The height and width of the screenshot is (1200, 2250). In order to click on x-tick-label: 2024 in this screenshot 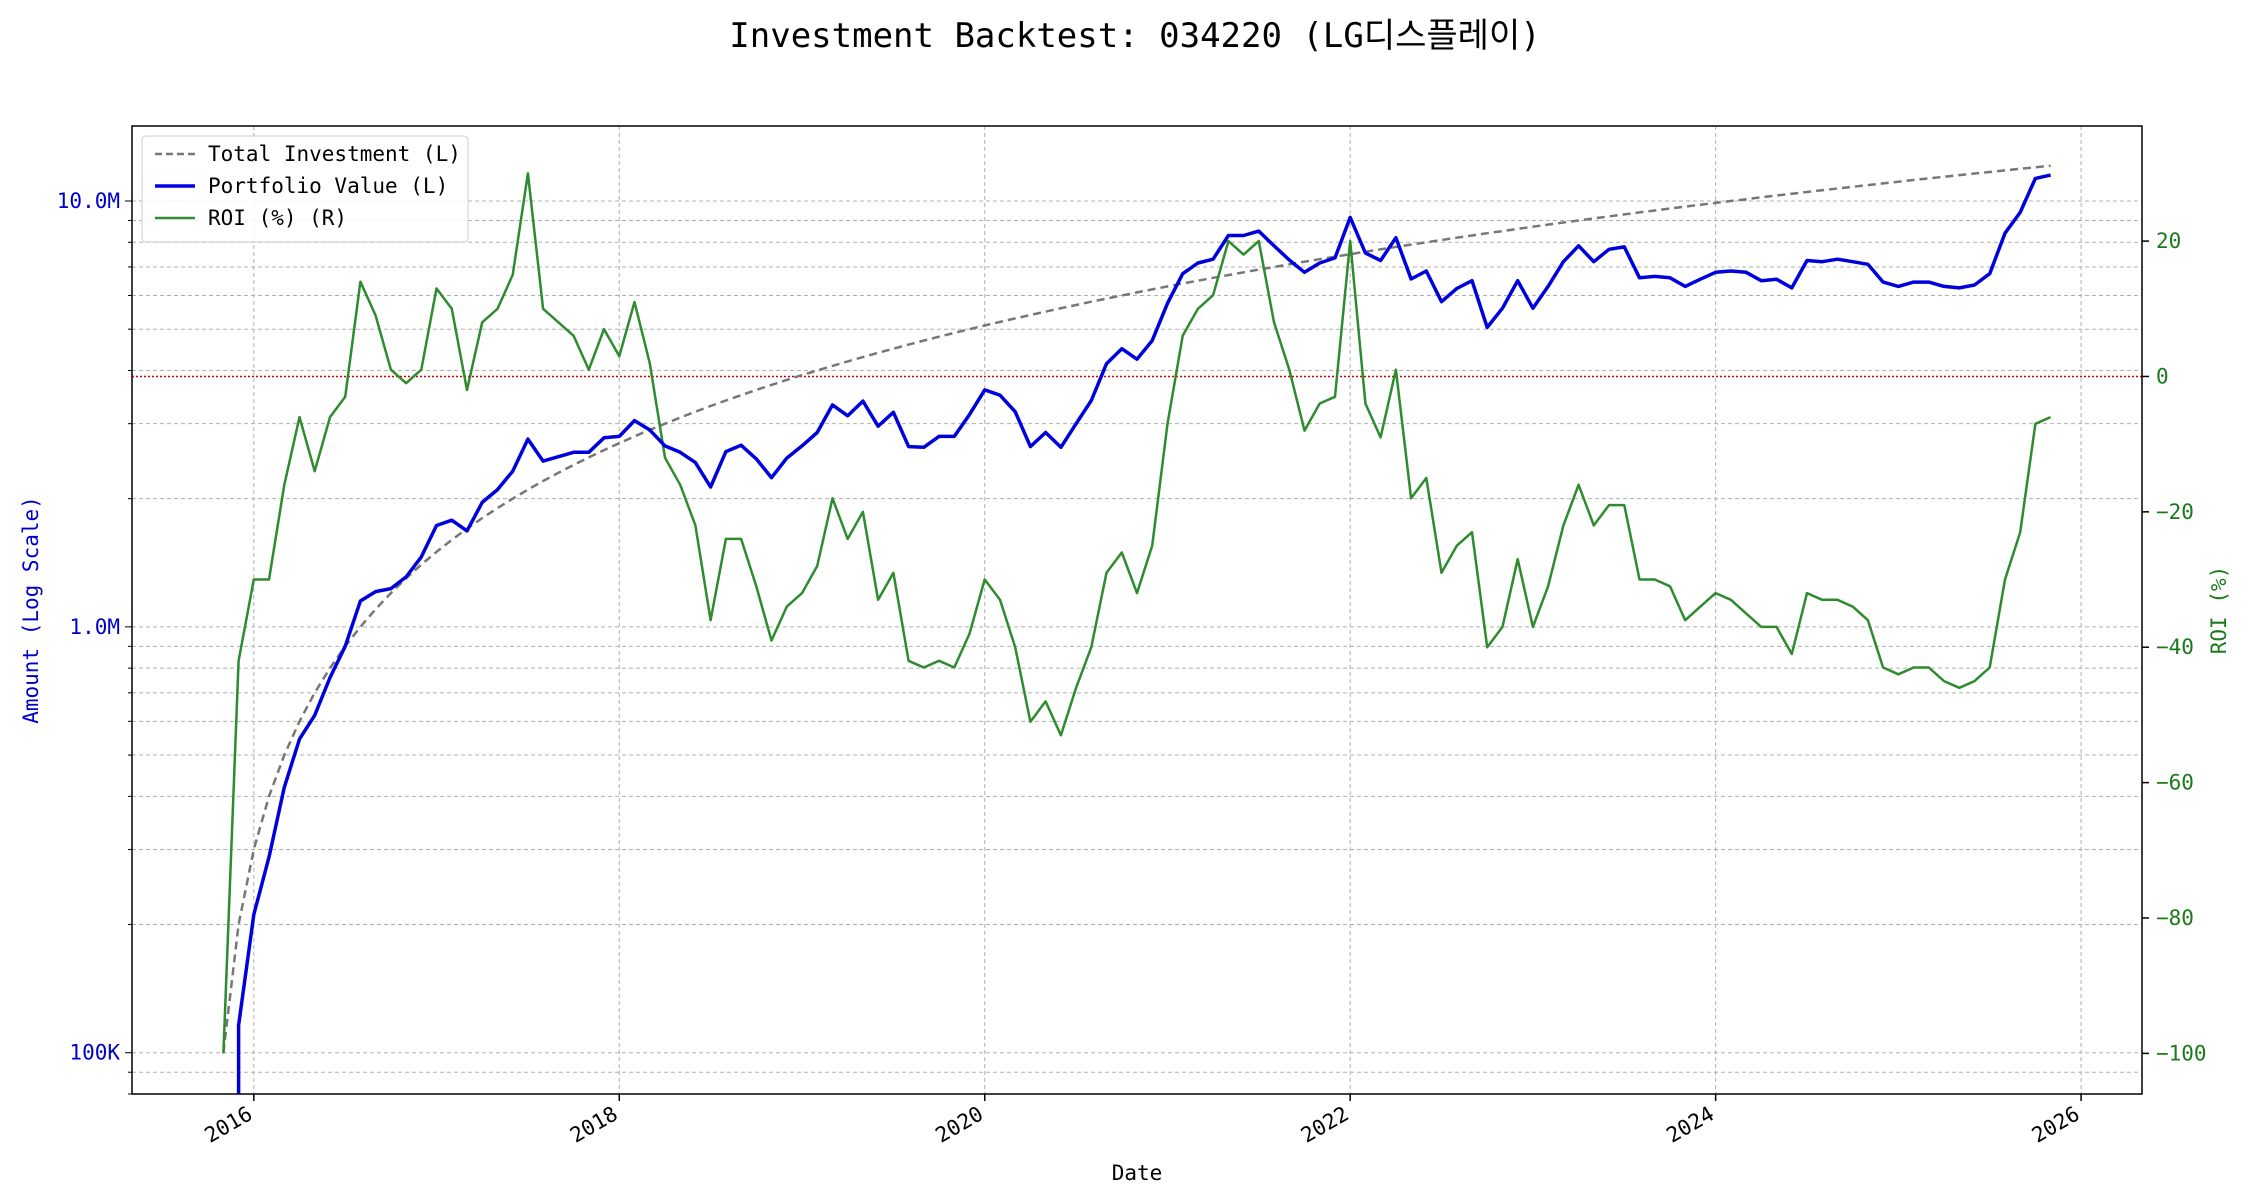, I will do `click(1690, 1125)`.